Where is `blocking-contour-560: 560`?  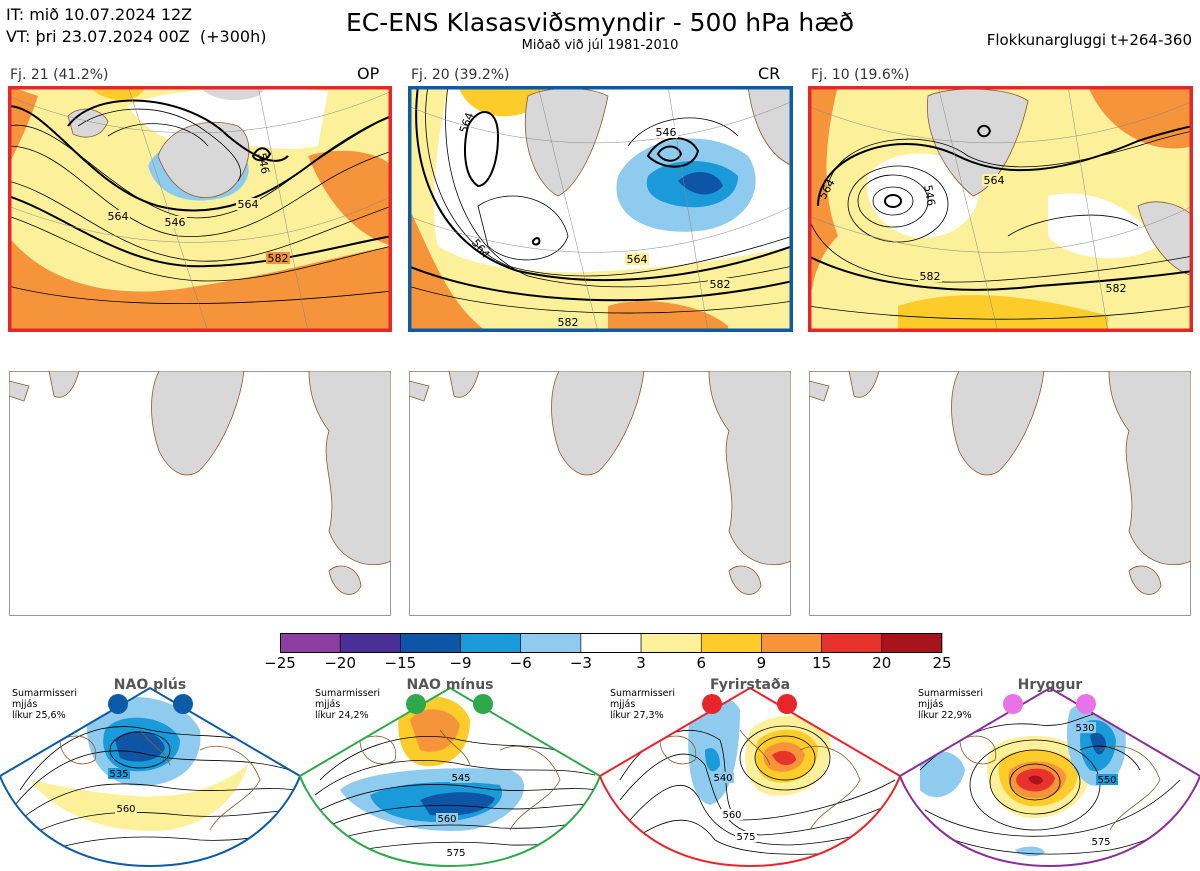 blocking-contour-560: 560 is located at coordinates (731, 815).